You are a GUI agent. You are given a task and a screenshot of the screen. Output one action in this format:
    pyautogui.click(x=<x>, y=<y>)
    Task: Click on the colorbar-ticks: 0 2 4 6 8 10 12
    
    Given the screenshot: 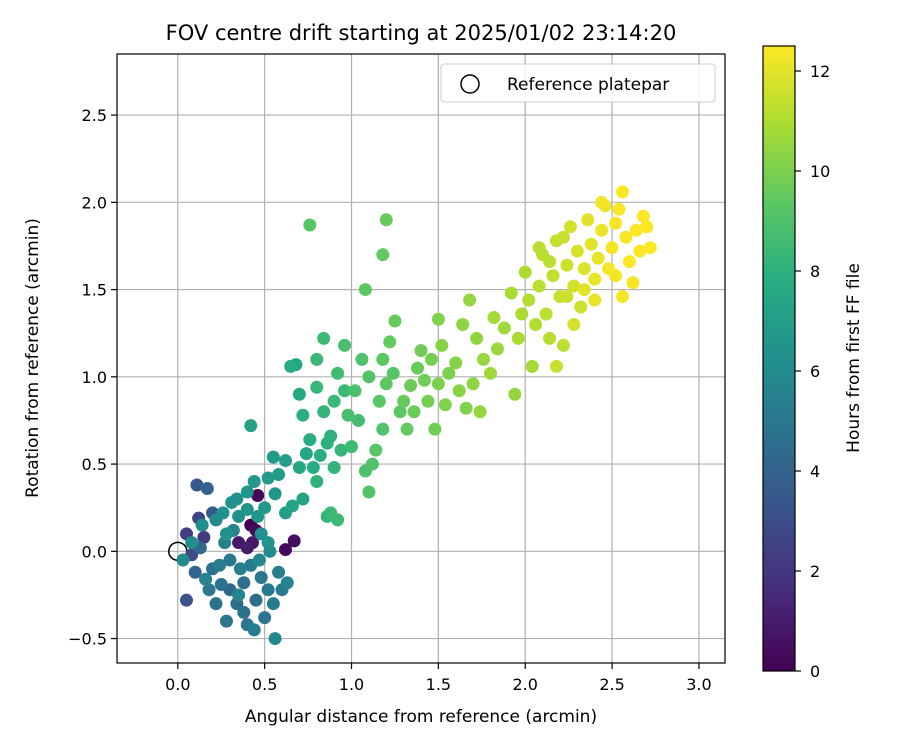 What is the action you would take?
    pyautogui.click(x=812, y=371)
    